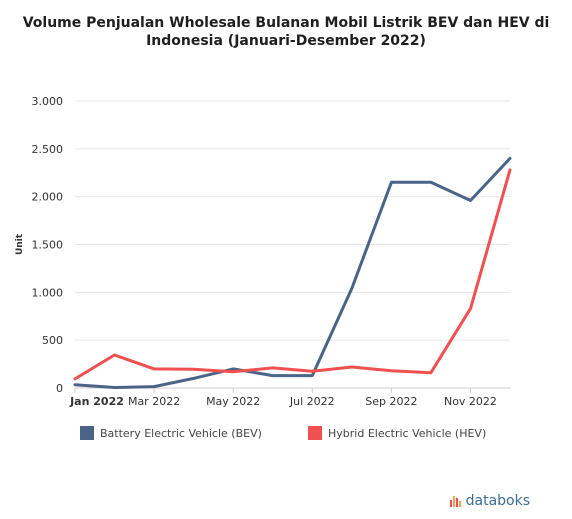 This screenshot has height=519, width=572. Describe the element at coordinates (48, 292) in the screenshot. I see `y-tick-label: 1.000` at that location.